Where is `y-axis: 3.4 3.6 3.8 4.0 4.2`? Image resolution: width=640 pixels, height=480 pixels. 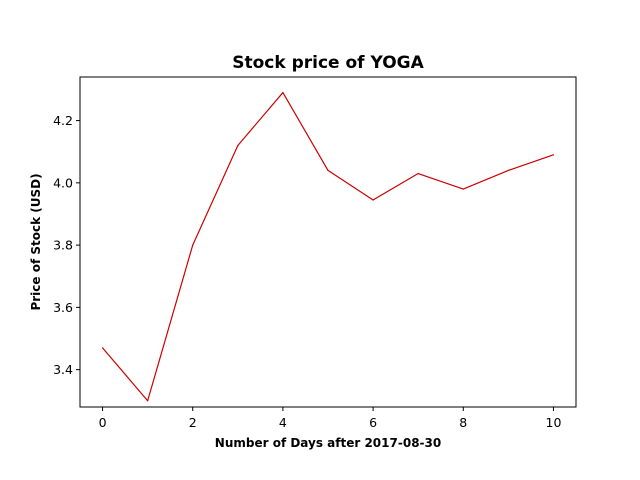 y-axis: 3.4 3.6 3.8 4.0 4.2 is located at coordinates (66, 245).